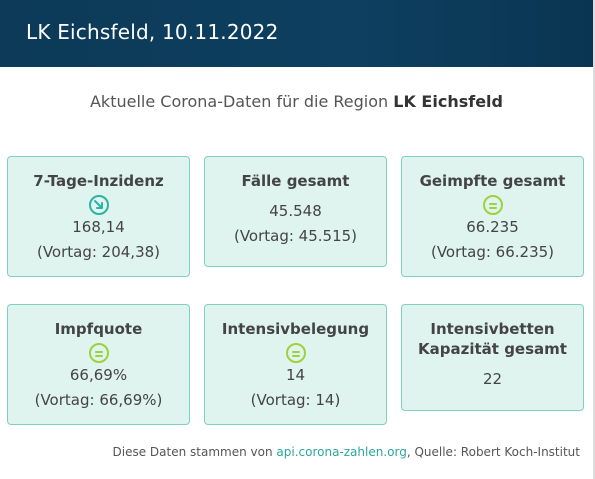  What do you see at coordinates (98, 329) in the screenshot?
I see `card-title: Impfquote` at bounding box center [98, 329].